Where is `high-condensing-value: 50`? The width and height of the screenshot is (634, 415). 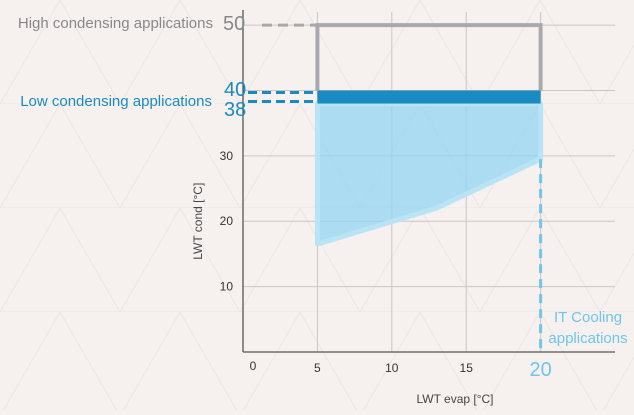
high-condensing-value: 50 is located at coordinates (234, 24).